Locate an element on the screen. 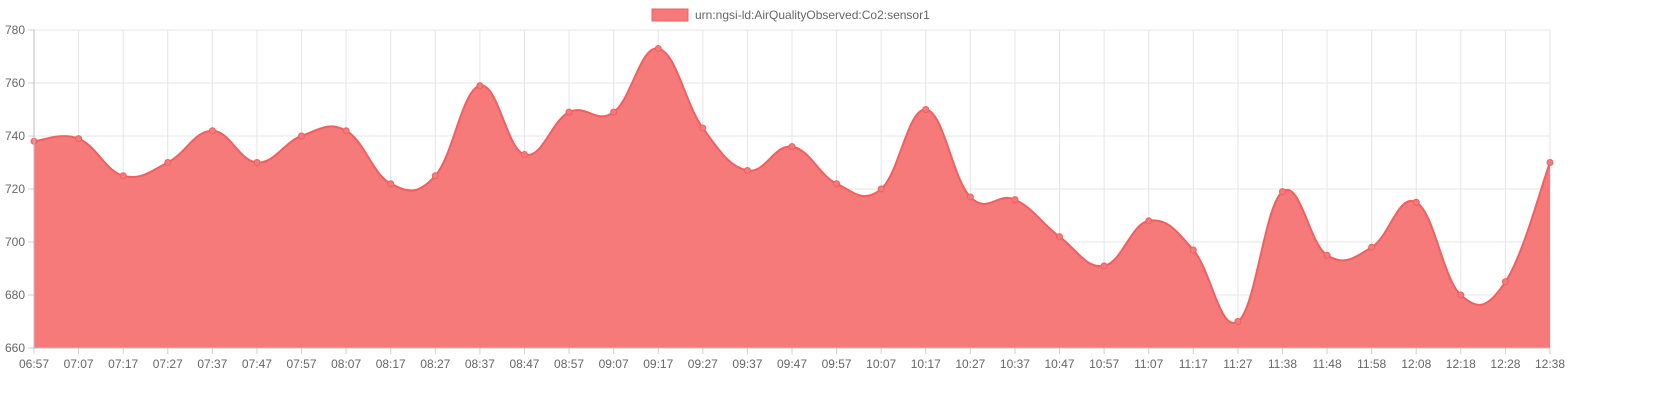 The image size is (1664, 400). x-tick-label: 12:18 is located at coordinates (1461, 364).